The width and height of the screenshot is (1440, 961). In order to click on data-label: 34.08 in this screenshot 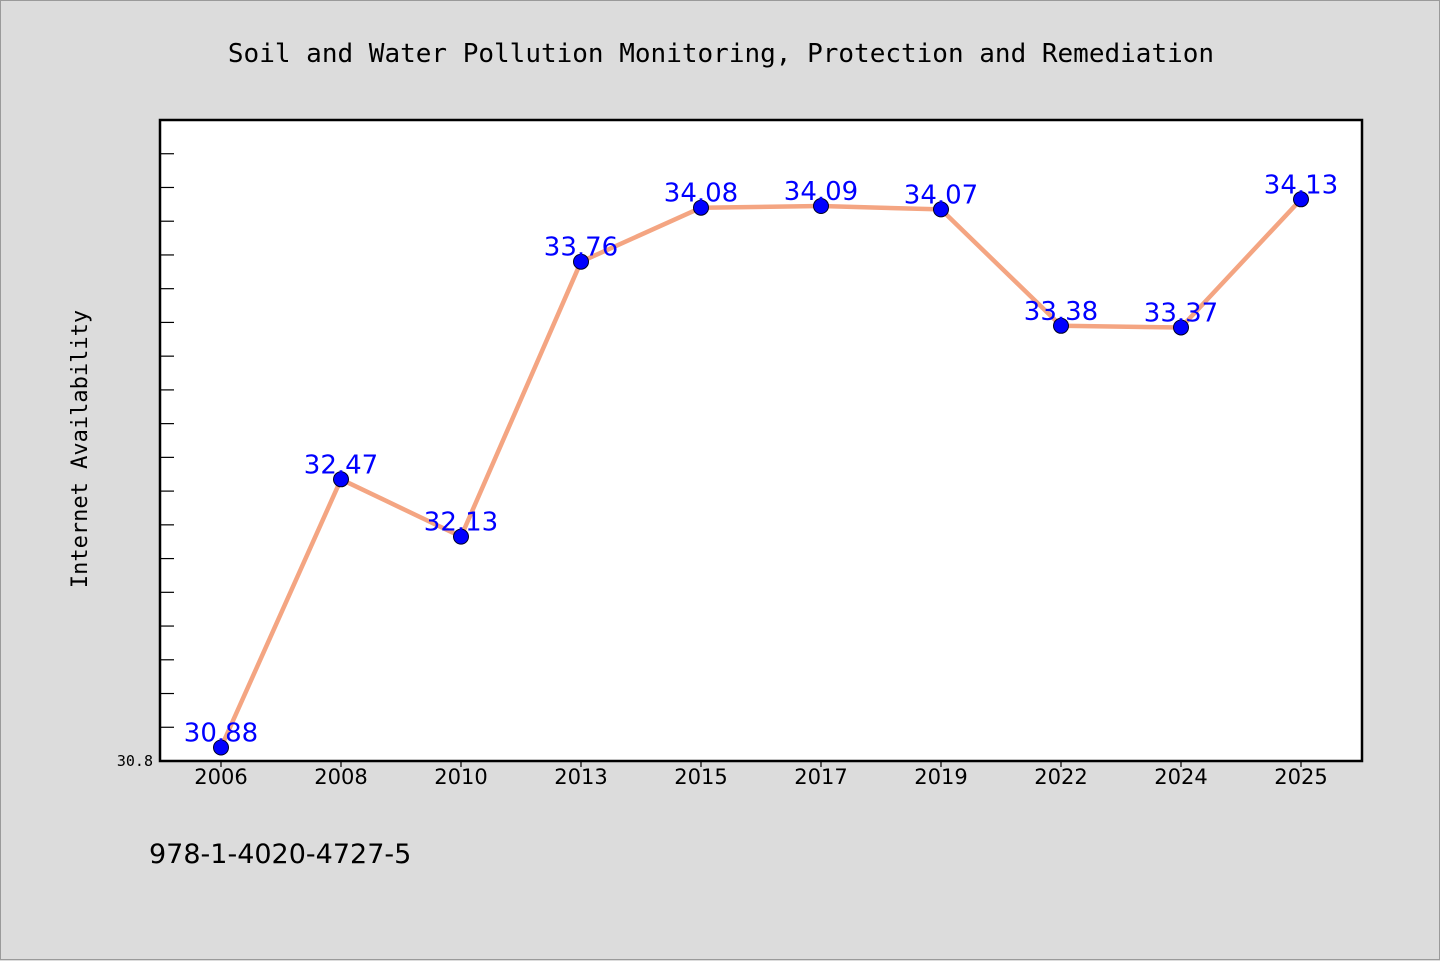, I will do `click(701, 194)`.